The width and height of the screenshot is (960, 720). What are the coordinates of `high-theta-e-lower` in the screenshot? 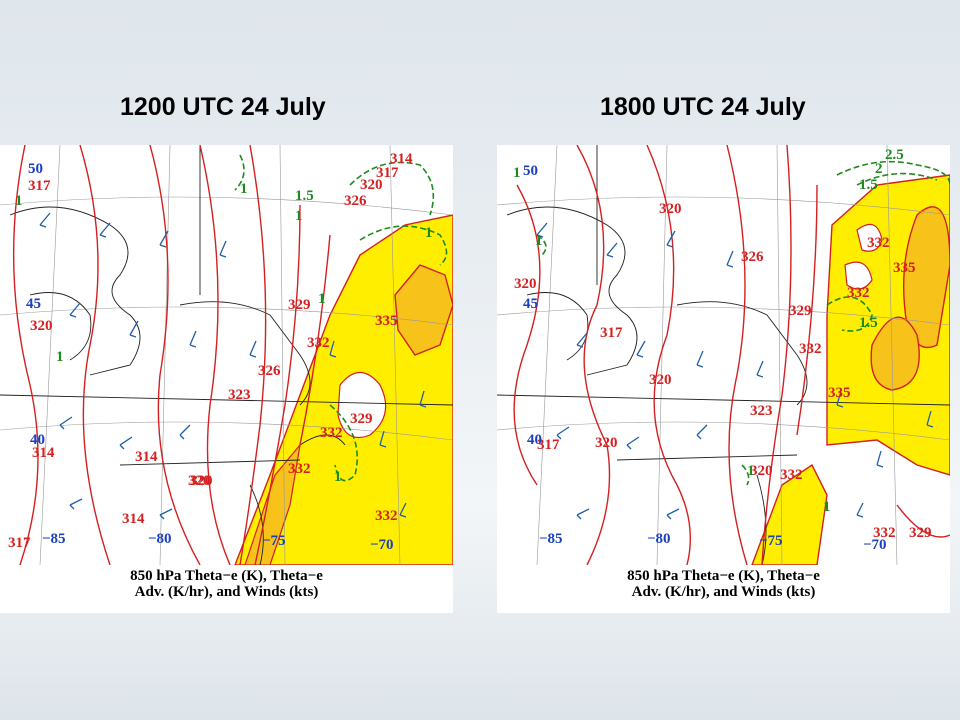 It's located at (789, 514).